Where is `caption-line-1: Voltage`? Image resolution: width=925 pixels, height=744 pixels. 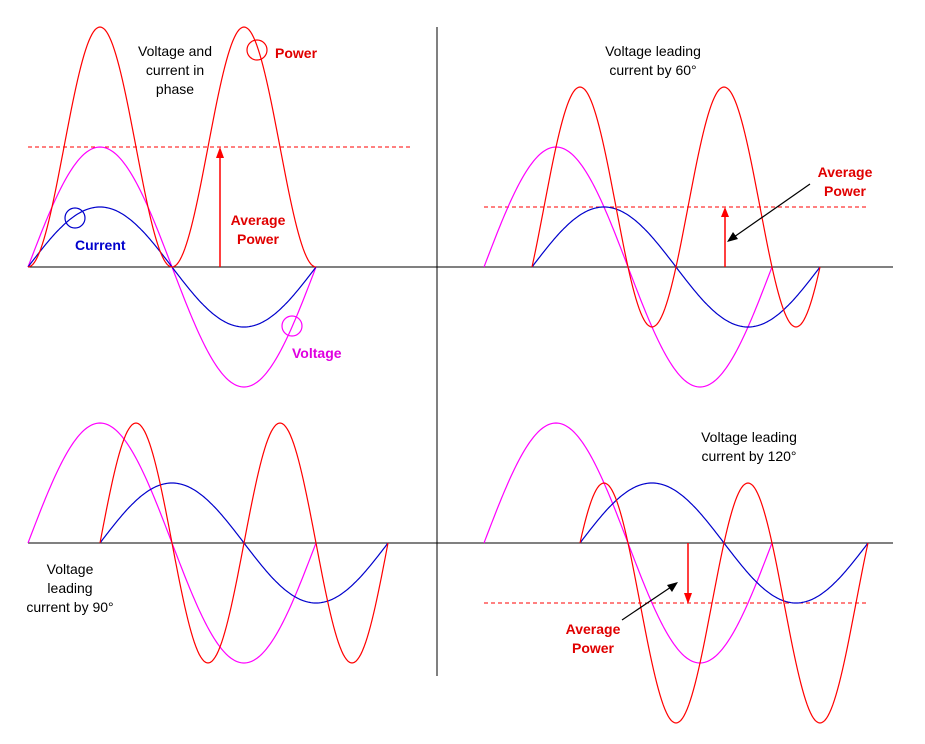
caption-line-1: Voltage is located at coordinates (70, 569).